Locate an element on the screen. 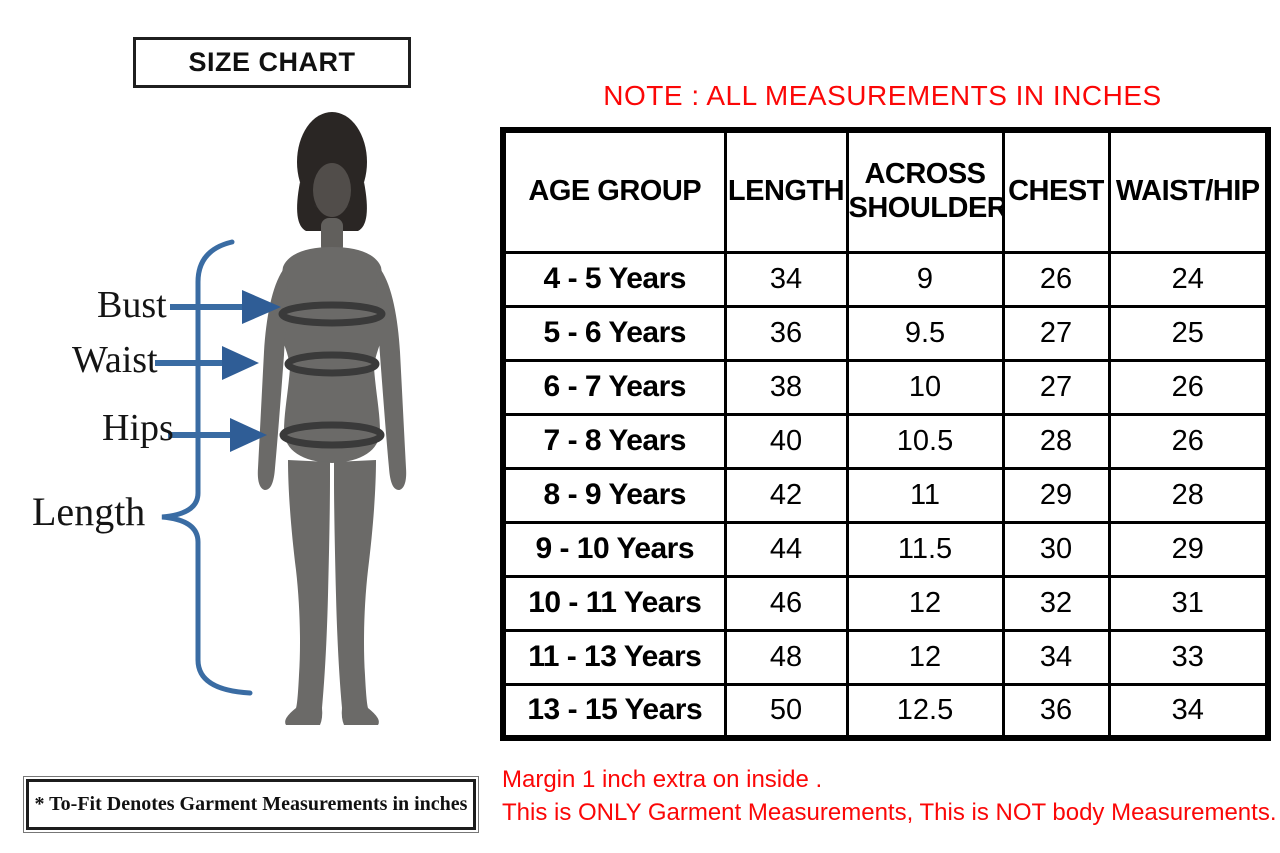 This screenshot has width=1280, height=853. bust-arrow-icon is located at coordinates (225, 307).